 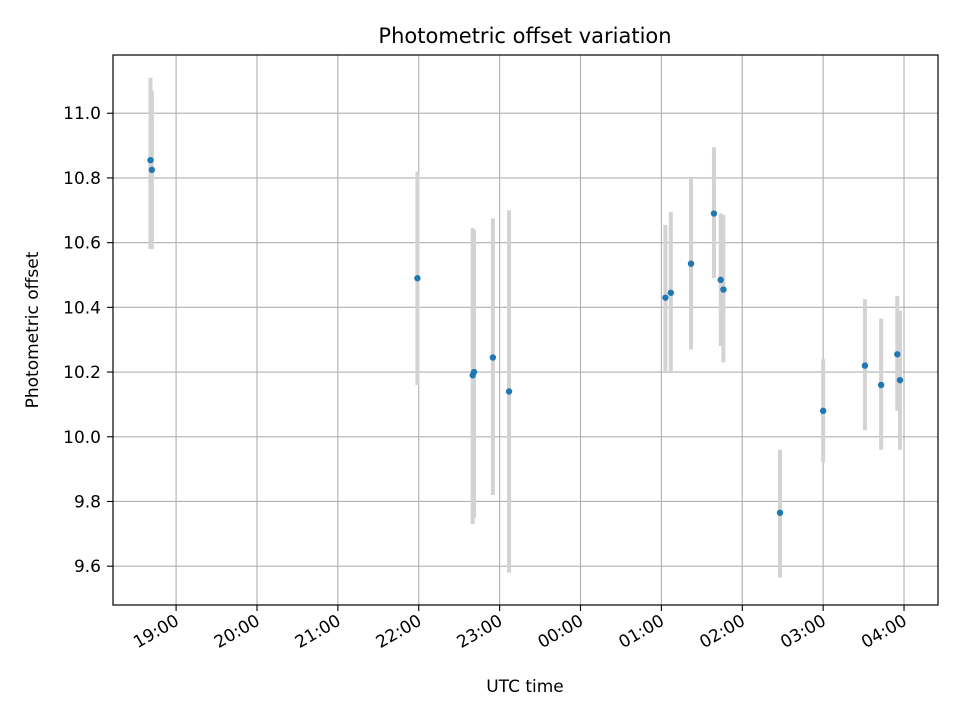 I want to click on chart-title: Photometric offset variation, so click(x=524, y=36).